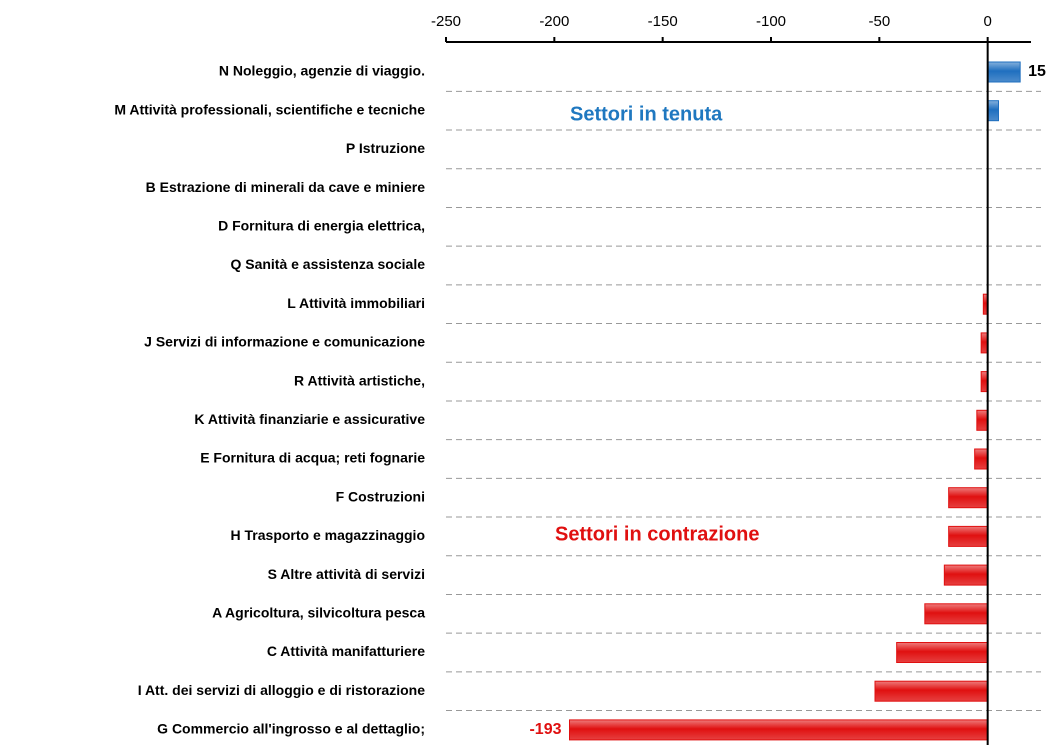  Describe the element at coordinates (545, 729) in the screenshot. I see `value-label: -193` at that location.